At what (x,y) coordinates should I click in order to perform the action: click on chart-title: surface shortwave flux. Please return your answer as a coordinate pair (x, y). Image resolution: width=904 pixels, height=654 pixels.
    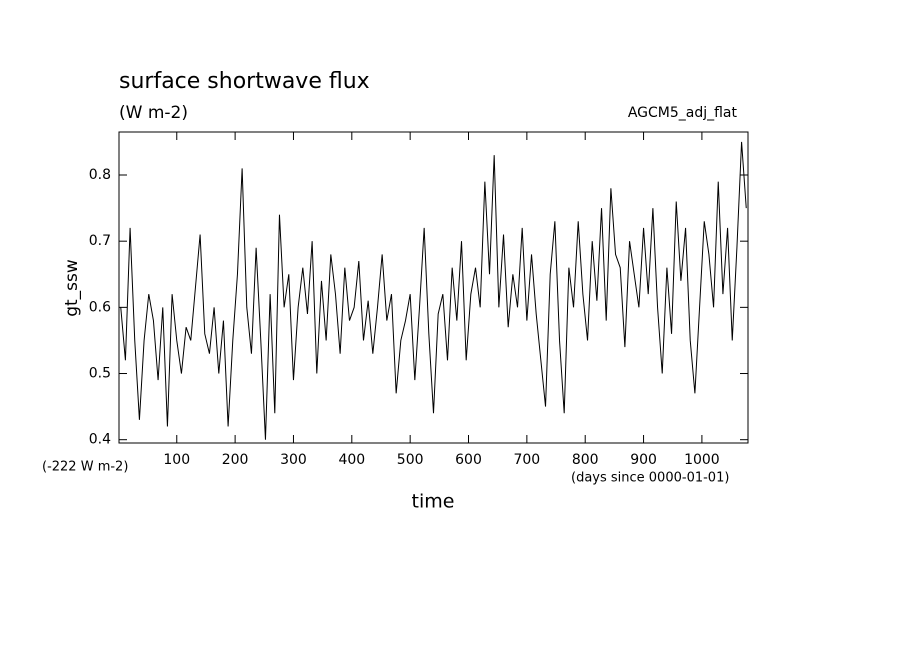
    Looking at the image, I should click on (244, 81).